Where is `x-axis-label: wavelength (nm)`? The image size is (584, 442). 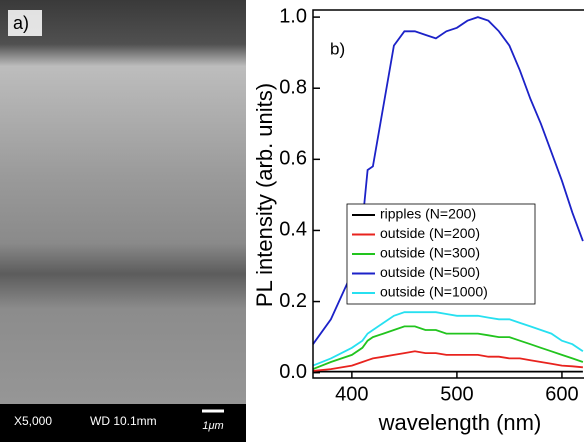
x-axis-label: wavelength (nm) is located at coordinates (460, 422).